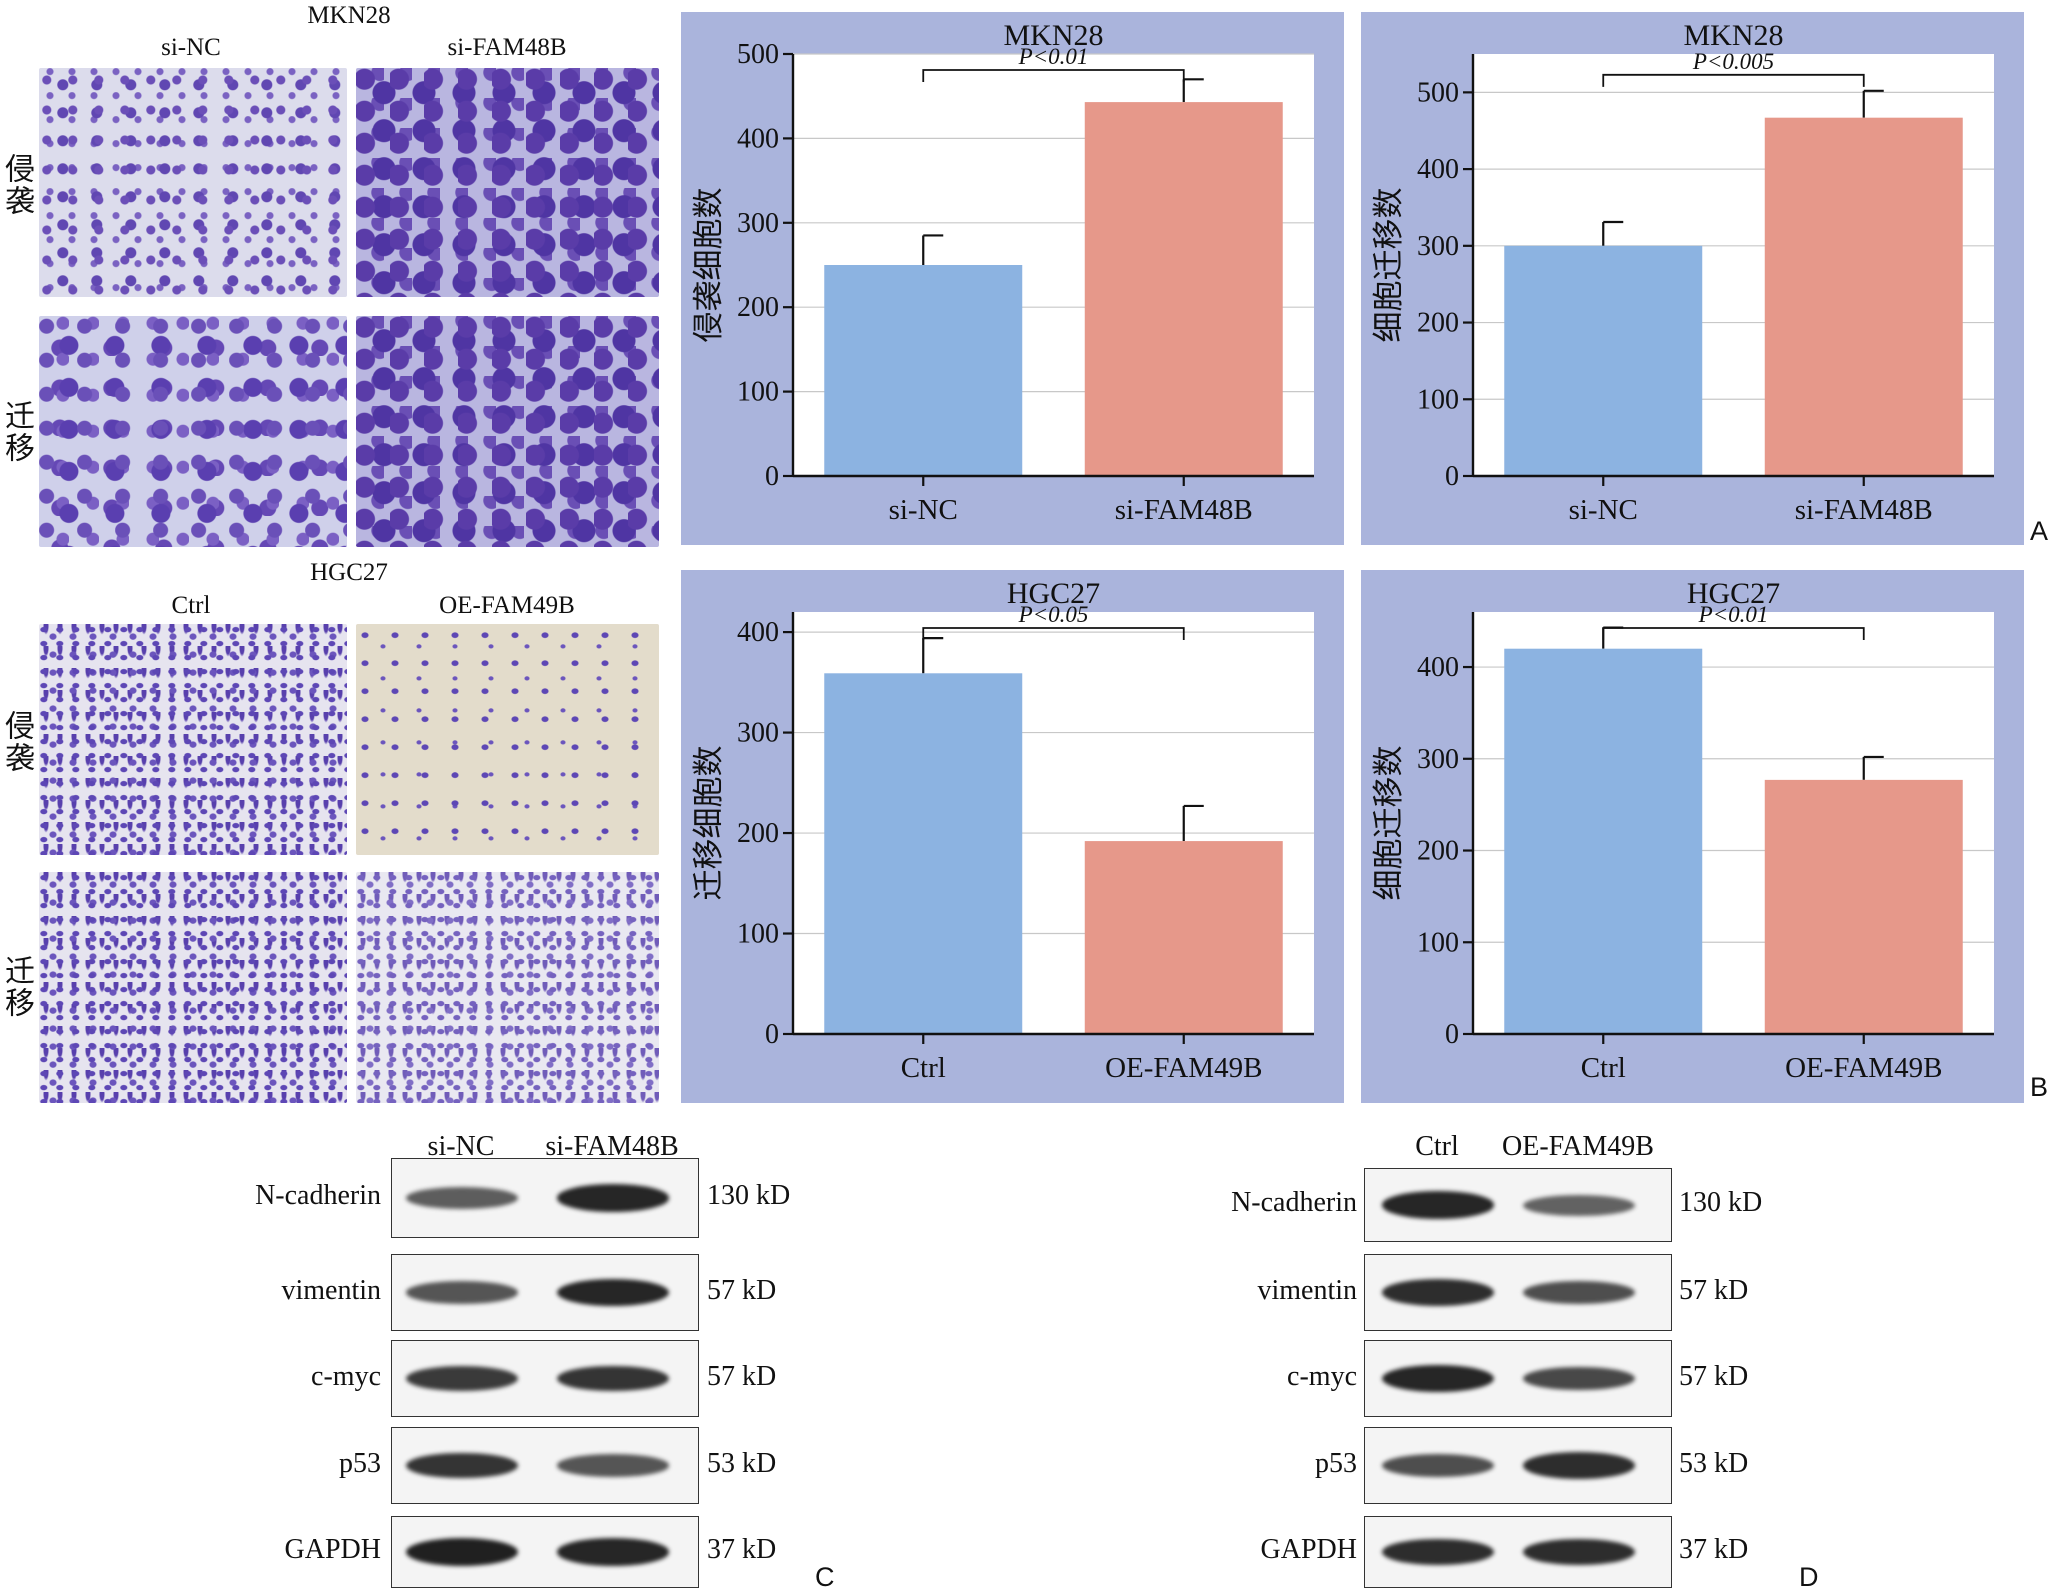  Describe the element at coordinates (349, 15) in the screenshot. I see `micrograph-title-mkn28: MKN28` at that location.